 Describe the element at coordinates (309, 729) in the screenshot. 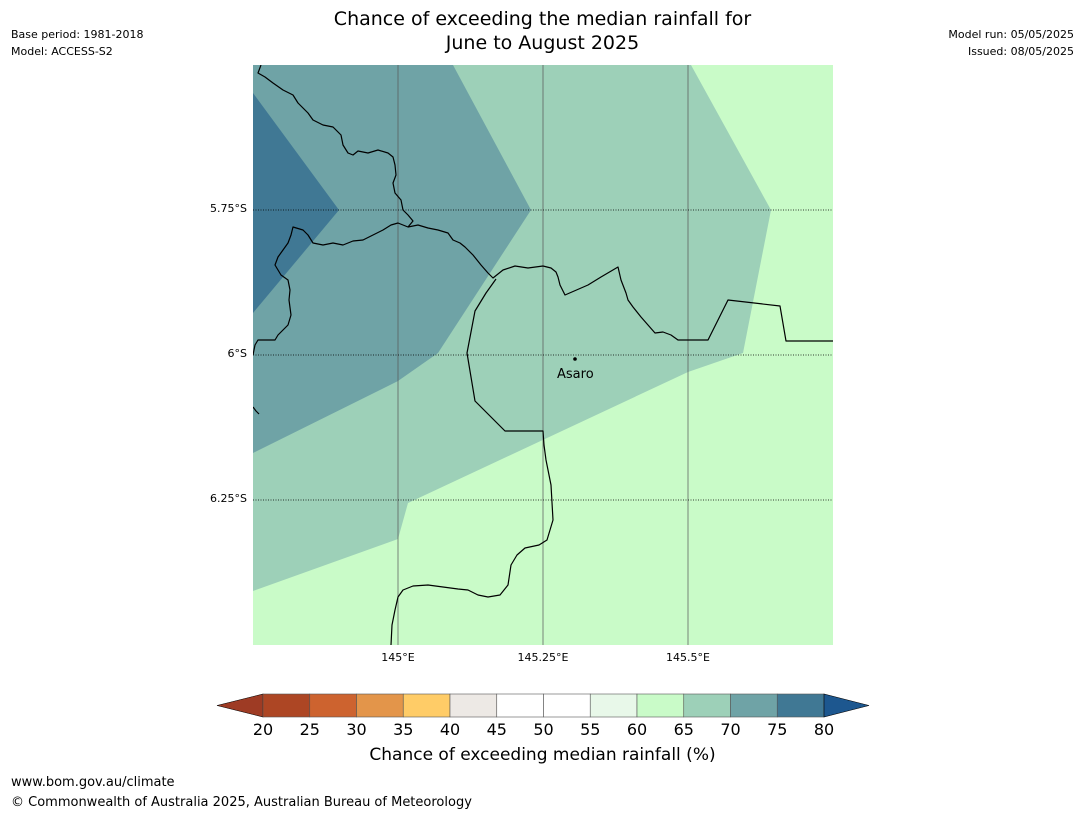

I see `colorbar-tick-label: 25` at that location.